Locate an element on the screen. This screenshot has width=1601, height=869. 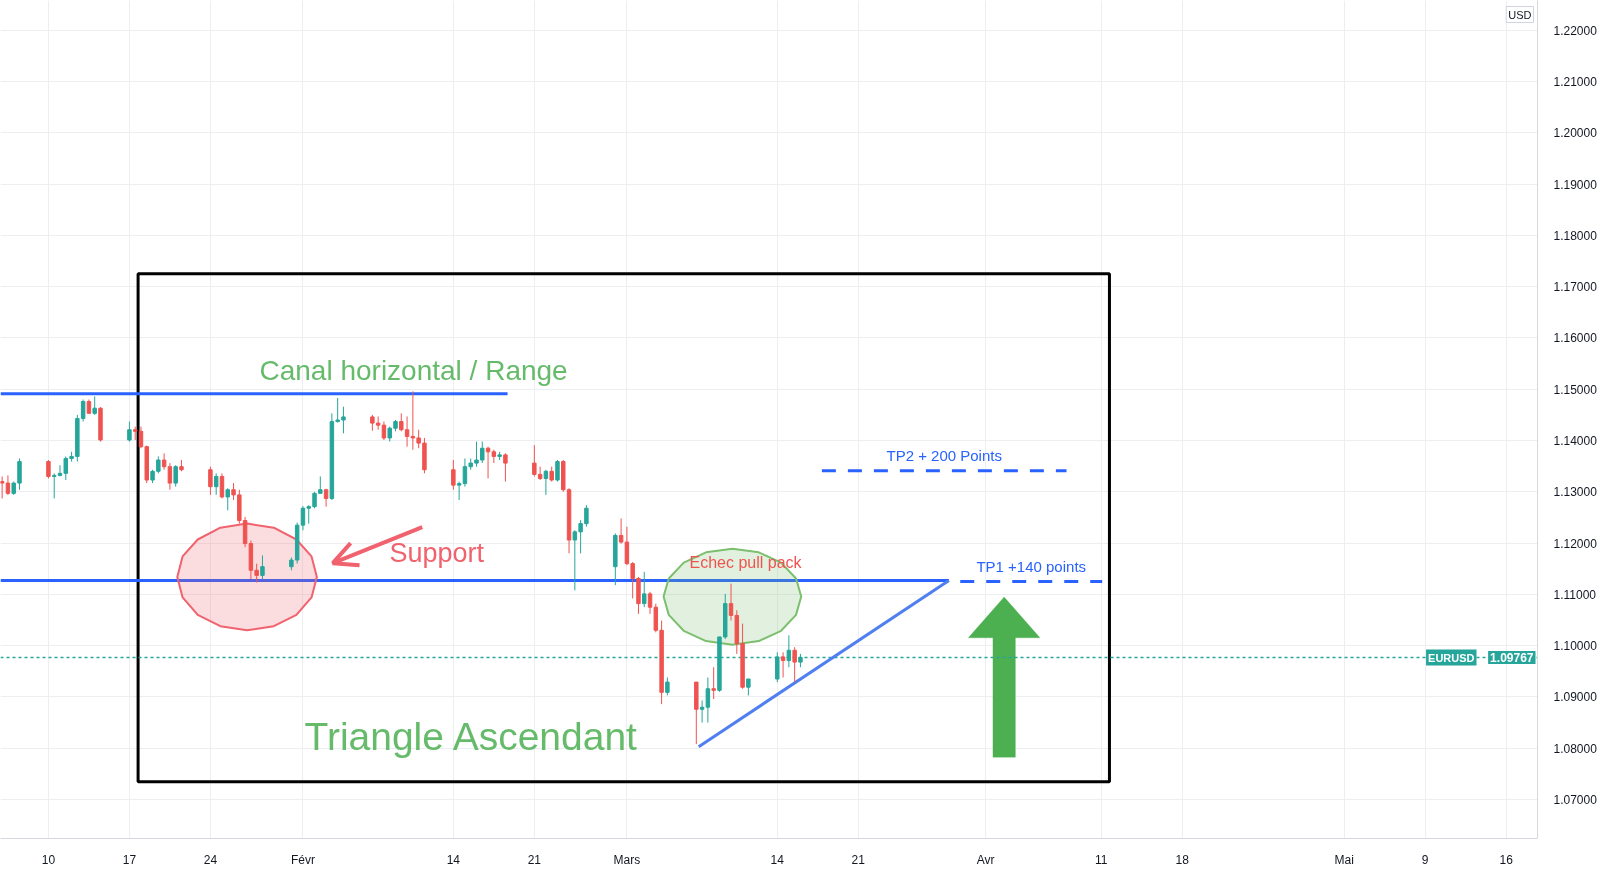
series-label: TP1 +140 points is located at coordinates (1031, 567).